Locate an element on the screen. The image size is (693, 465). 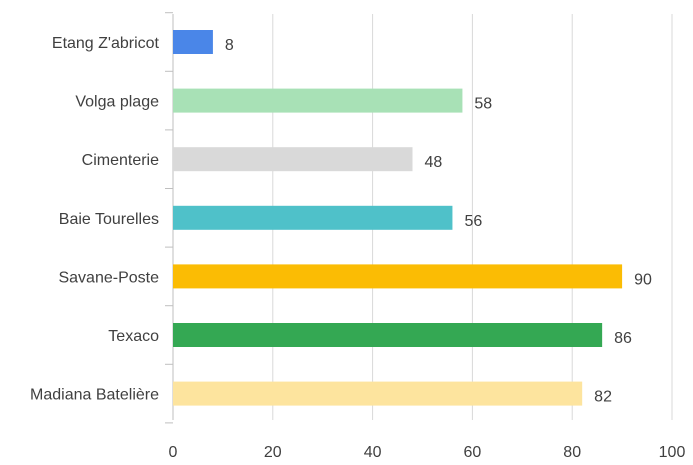
data-label-5: 86 is located at coordinates (623, 338).